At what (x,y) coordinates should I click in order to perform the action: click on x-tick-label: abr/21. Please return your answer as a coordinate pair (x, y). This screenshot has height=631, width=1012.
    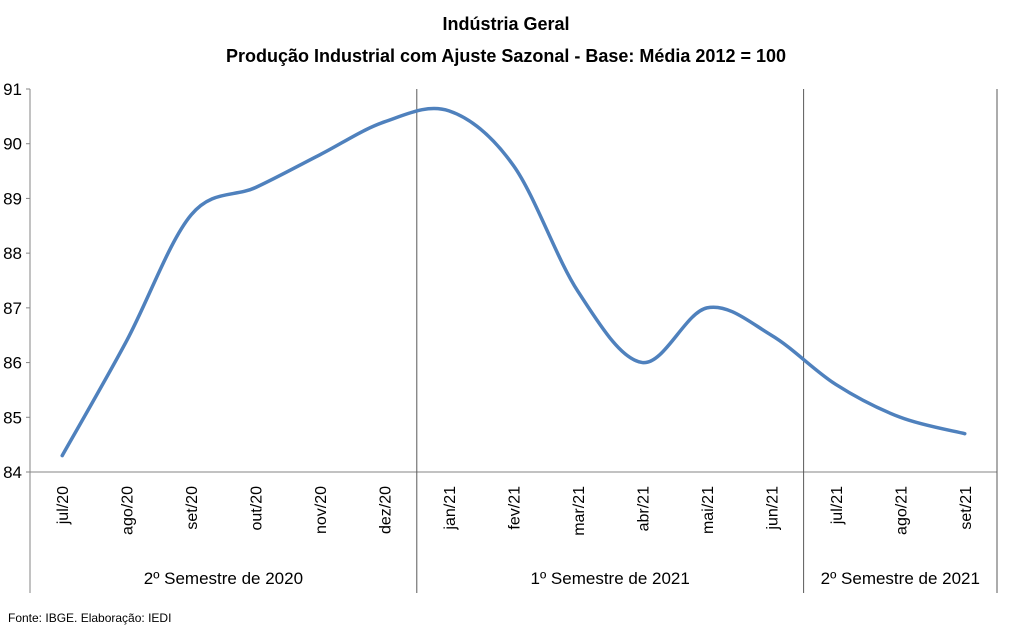
    Looking at the image, I should click on (643, 508).